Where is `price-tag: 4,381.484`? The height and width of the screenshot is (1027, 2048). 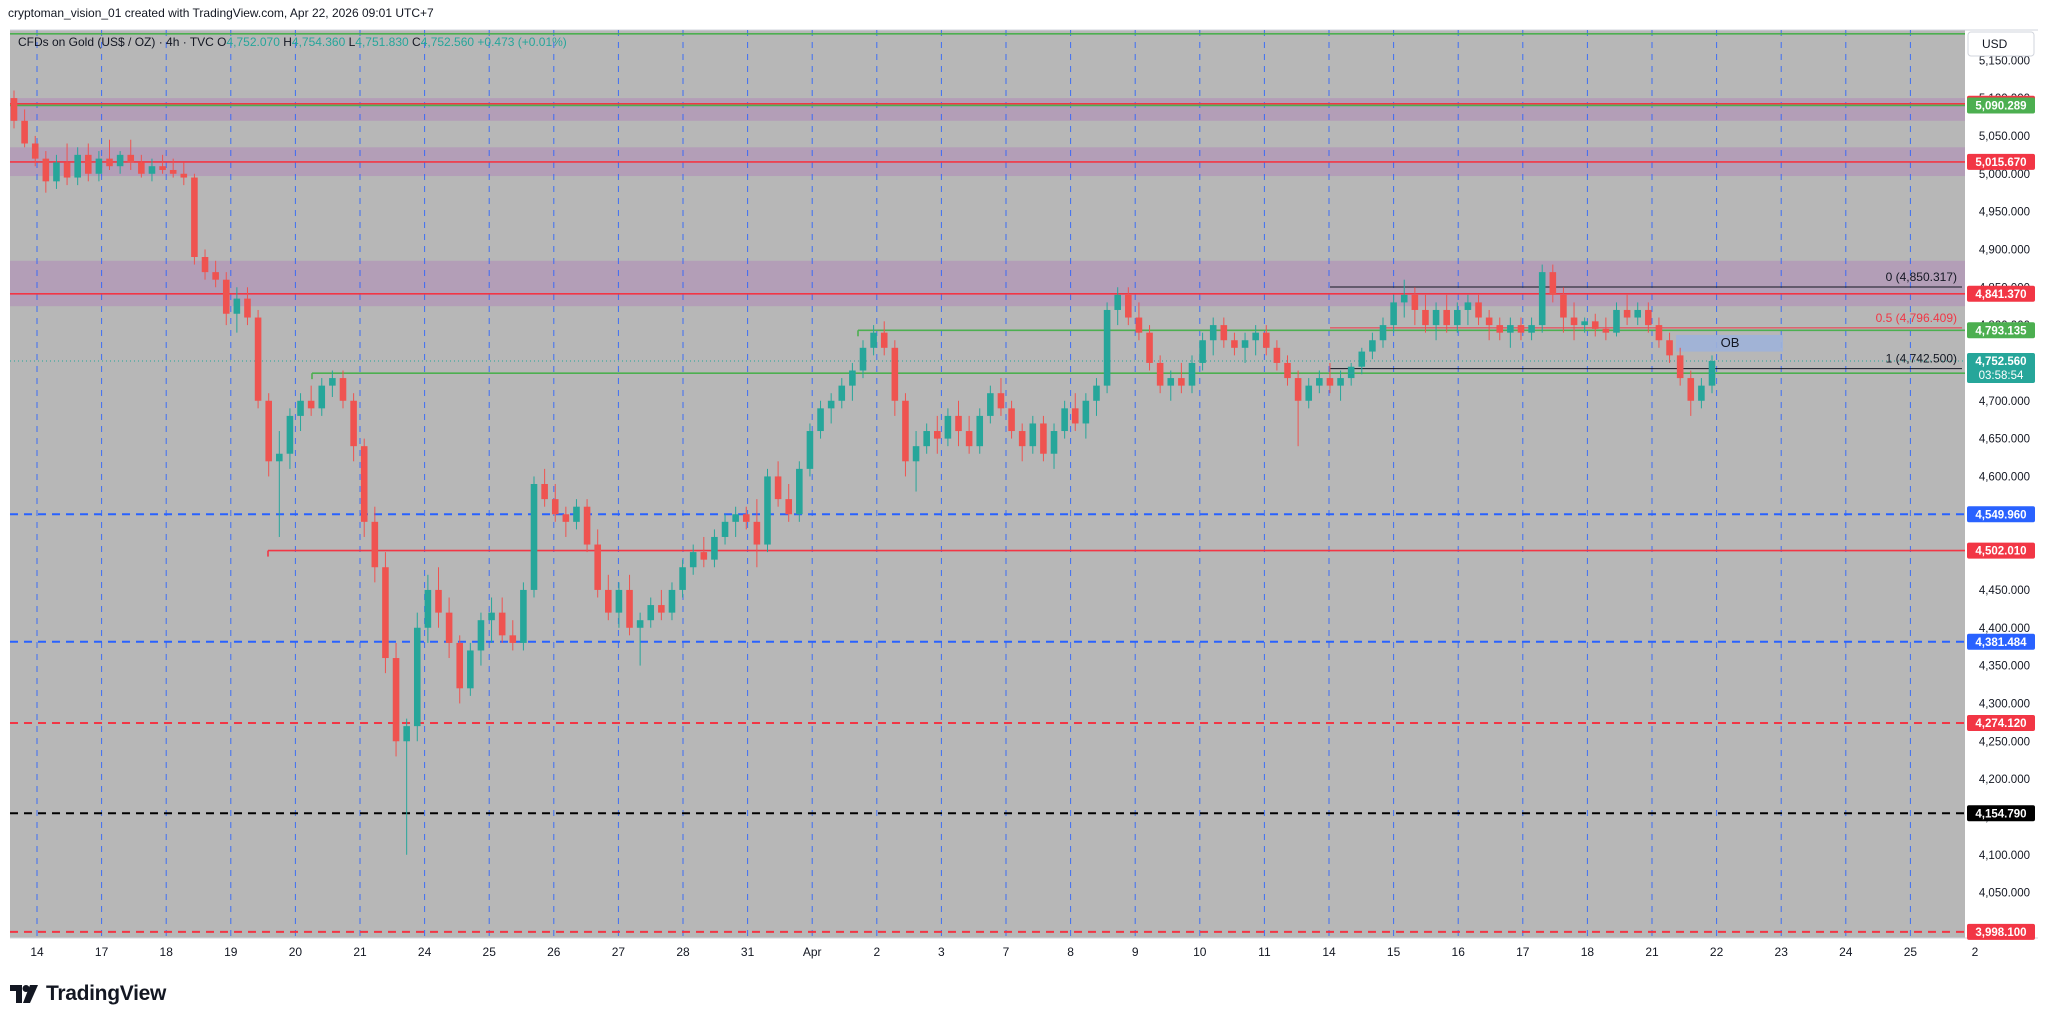
price-tag: 4,381.484 is located at coordinates (2001, 641).